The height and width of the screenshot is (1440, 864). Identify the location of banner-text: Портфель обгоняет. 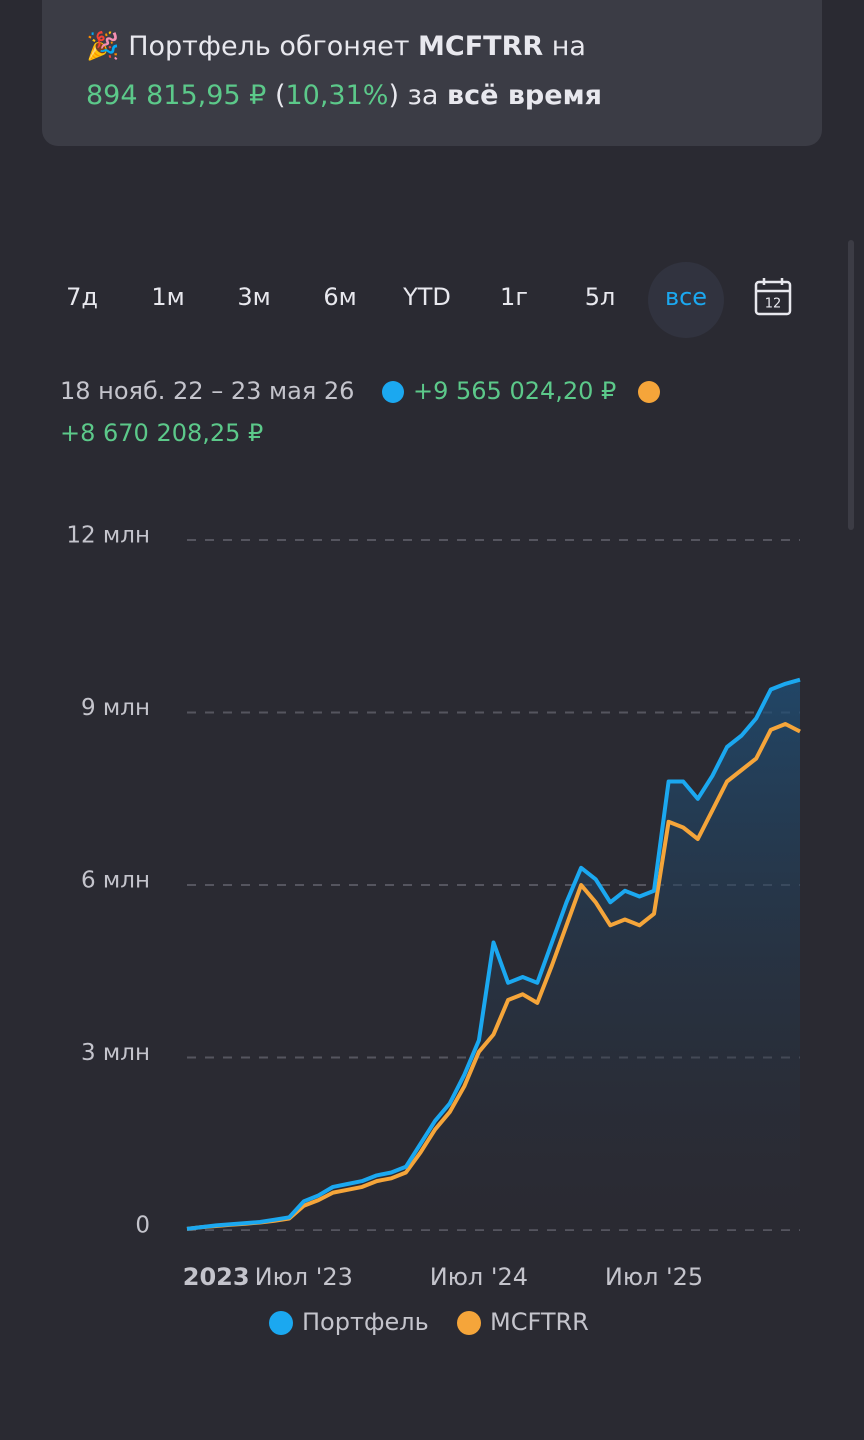
(273, 46).